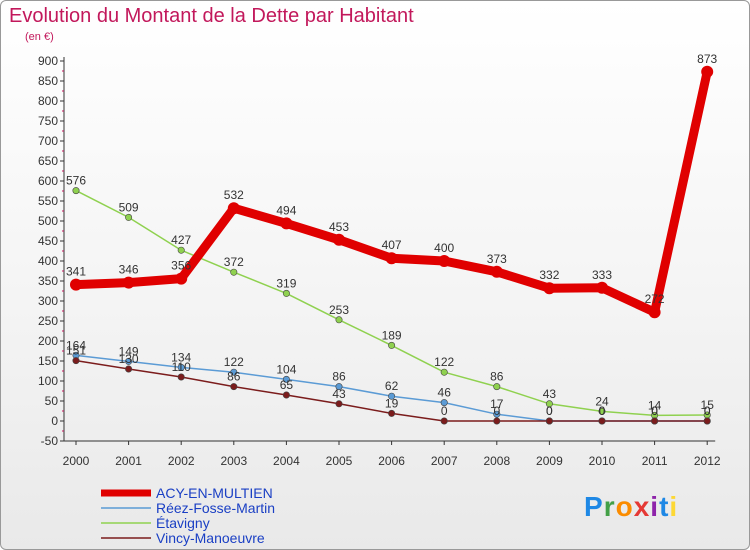 The image size is (750, 550). What do you see at coordinates (445, 393) in the screenshot?
I see `data-label: 46` at bounding box center [445, 393].